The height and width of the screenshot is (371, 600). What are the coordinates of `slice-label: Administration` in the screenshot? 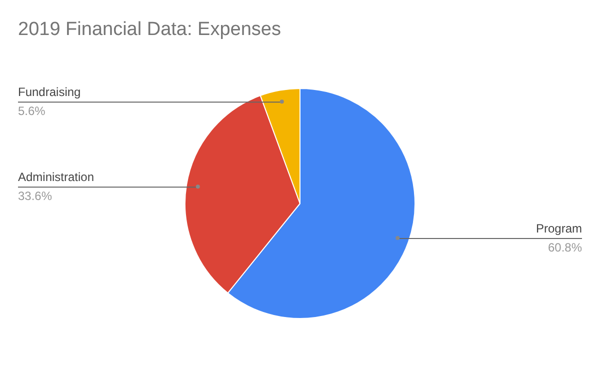 It's located at (56, 177).